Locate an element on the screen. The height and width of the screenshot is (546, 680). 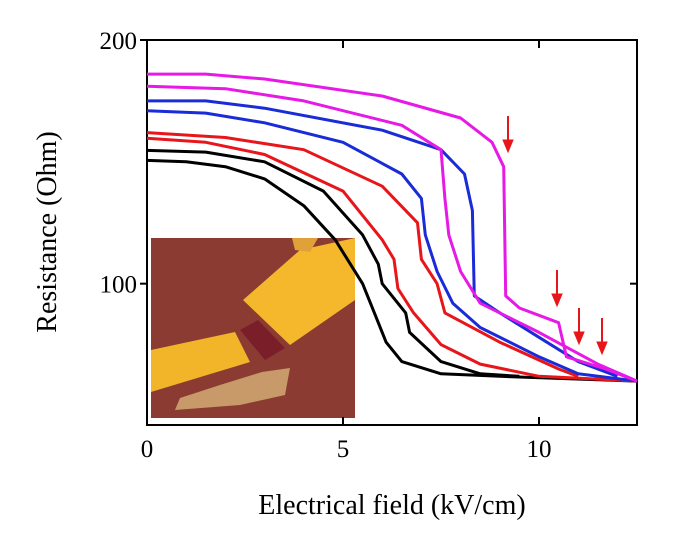
inset-image is located at coordinates (253, 328).